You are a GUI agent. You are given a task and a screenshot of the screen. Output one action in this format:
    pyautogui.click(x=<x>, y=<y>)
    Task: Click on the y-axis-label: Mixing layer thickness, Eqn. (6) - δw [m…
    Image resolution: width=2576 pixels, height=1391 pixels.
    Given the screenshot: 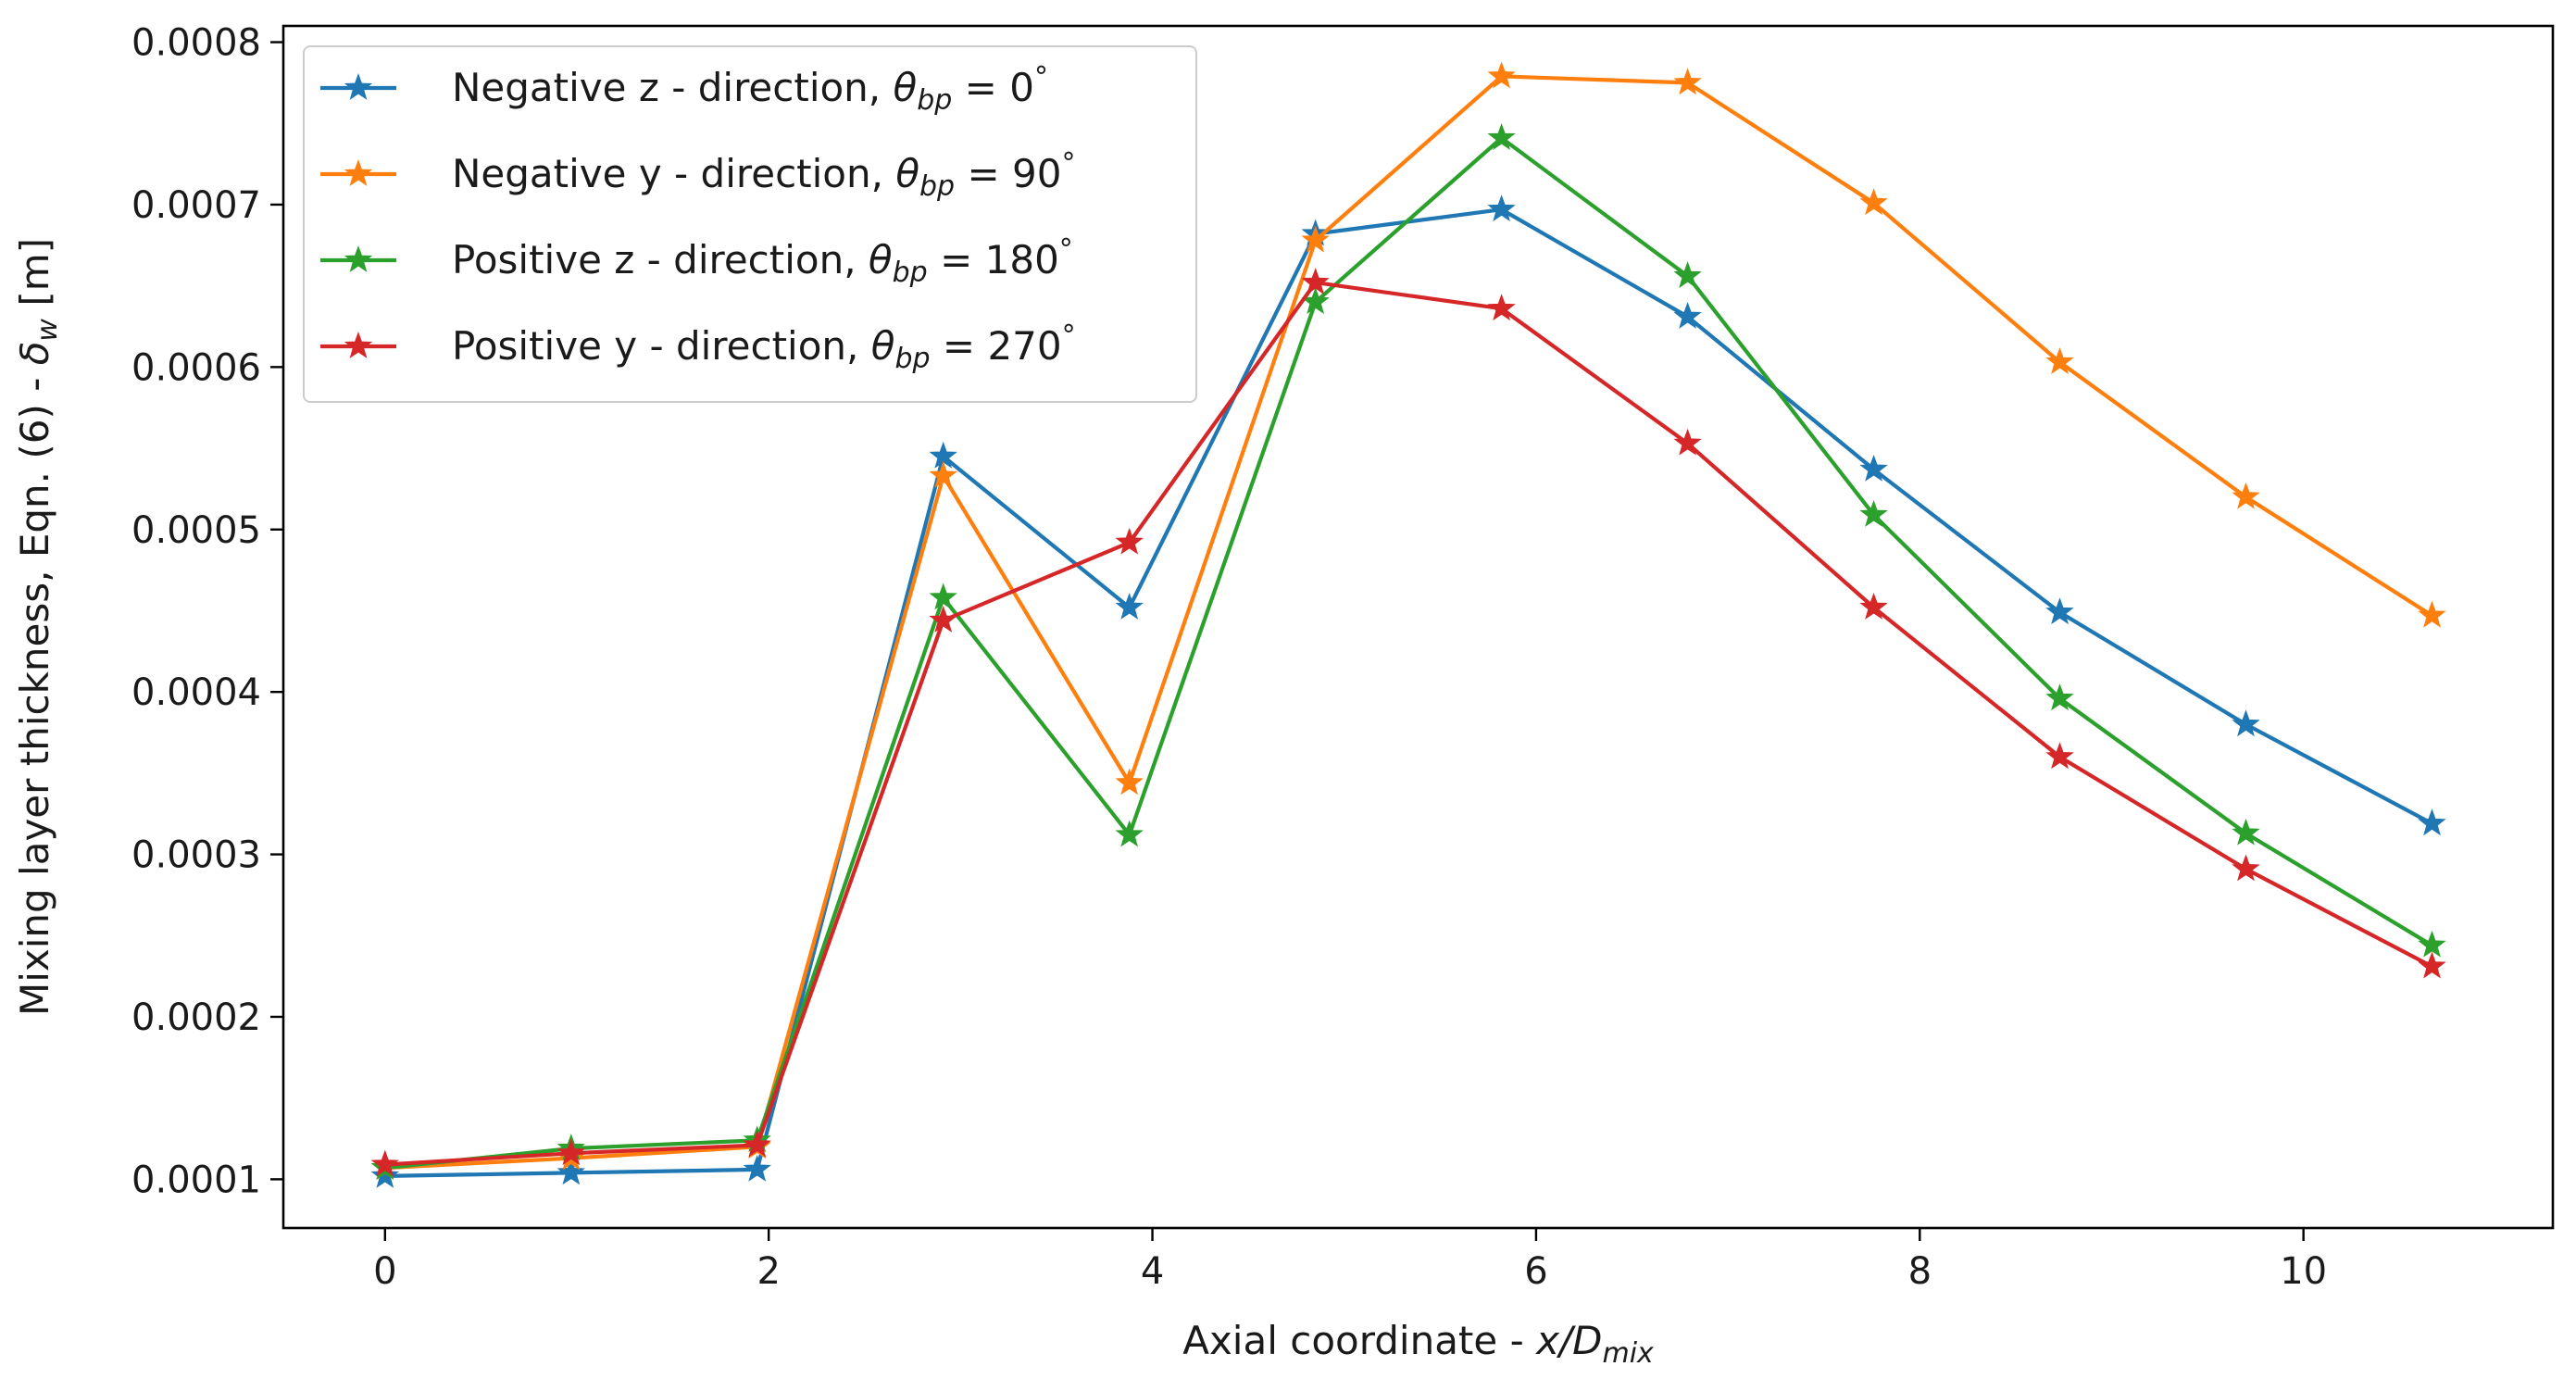 What is the action you would take?
    pyautogui.click(x=38, y=627)
    